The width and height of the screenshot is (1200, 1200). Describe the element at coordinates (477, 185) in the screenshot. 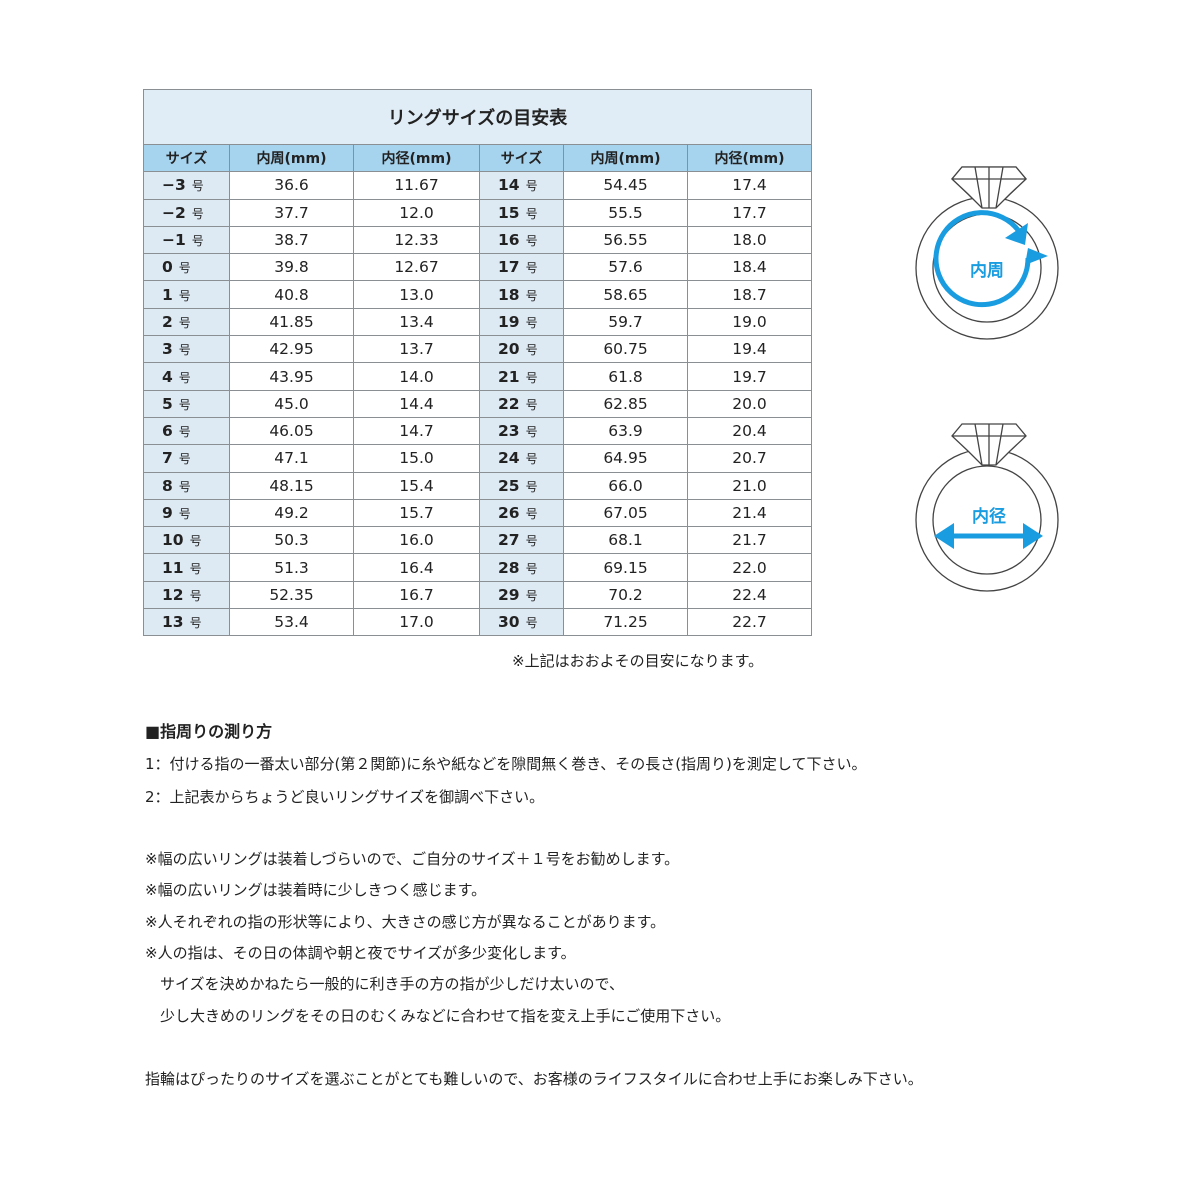

I see `table-row: −3 号 36.6 11.67 14 号 54.45 17.4` at that location.